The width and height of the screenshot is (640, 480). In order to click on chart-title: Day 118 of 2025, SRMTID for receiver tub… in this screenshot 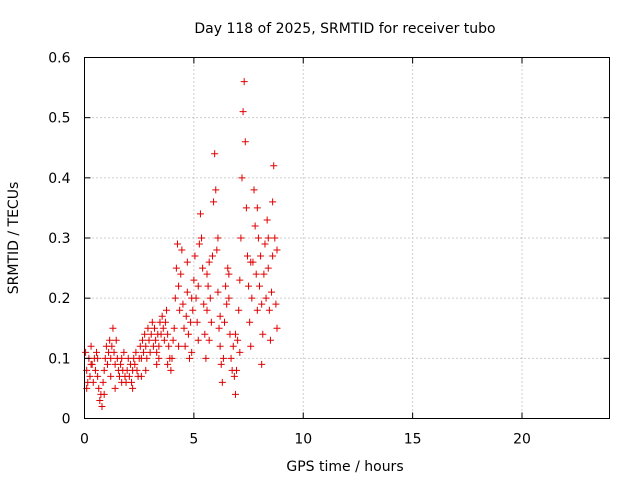, I will do `click(344, 29)`.